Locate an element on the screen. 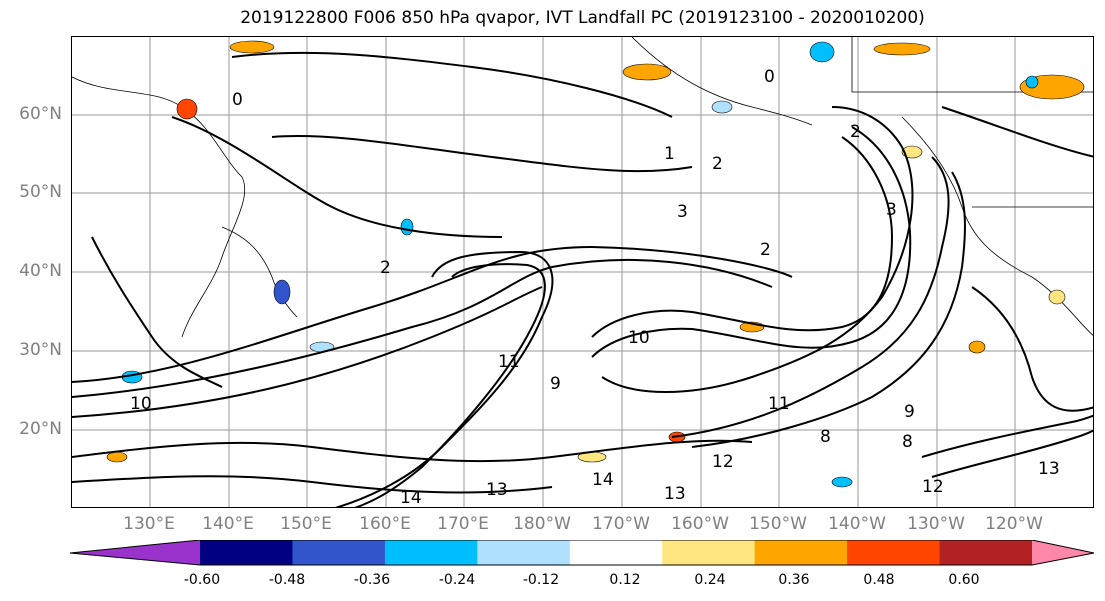 The height and width of the screenshot is (601, 1105). lon-label-130w: 130°W is located at coordinates (936, 524).